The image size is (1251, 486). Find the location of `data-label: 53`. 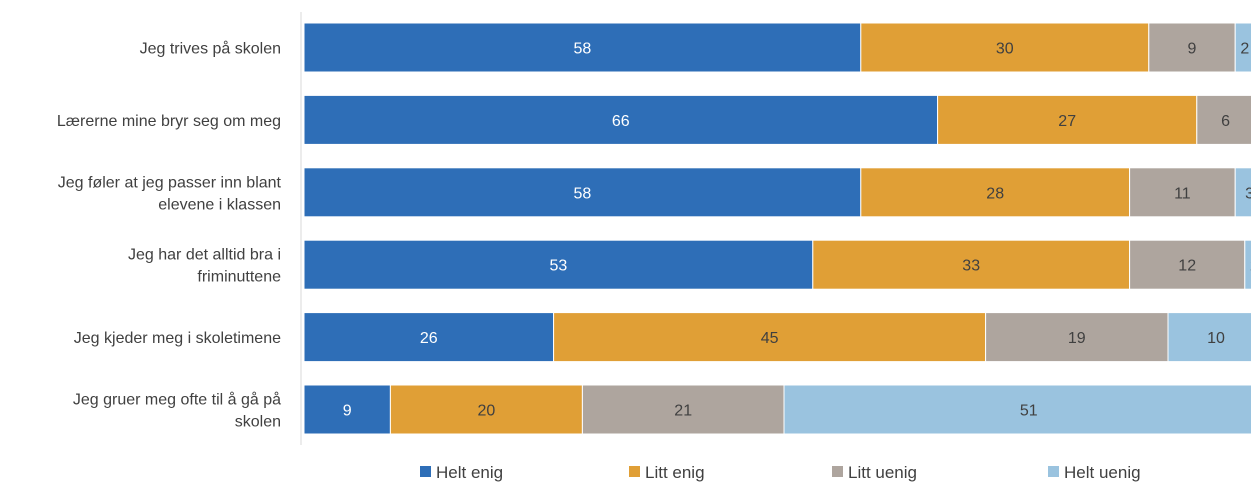

data-label: 53 is located at coordinates (559, 266).